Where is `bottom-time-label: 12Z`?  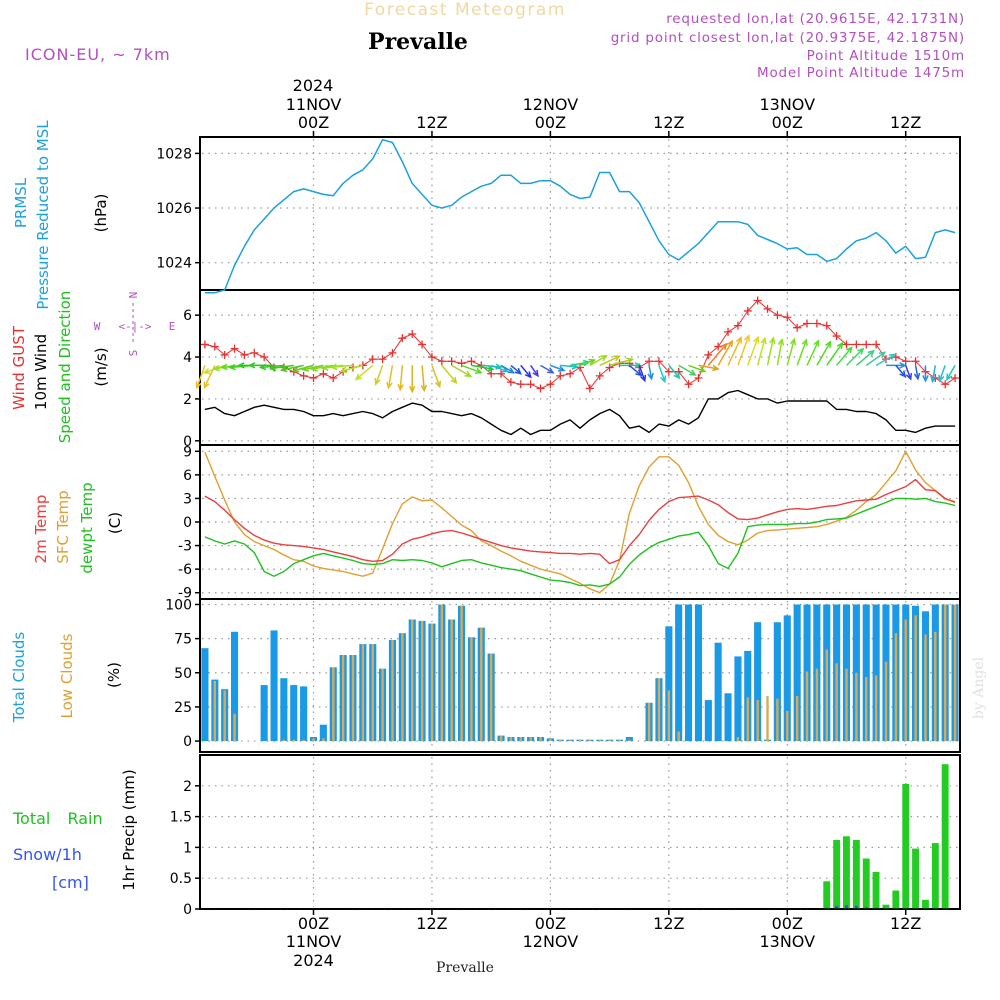
bottom-time-label: 12Z is located at coordinates (905, 923).